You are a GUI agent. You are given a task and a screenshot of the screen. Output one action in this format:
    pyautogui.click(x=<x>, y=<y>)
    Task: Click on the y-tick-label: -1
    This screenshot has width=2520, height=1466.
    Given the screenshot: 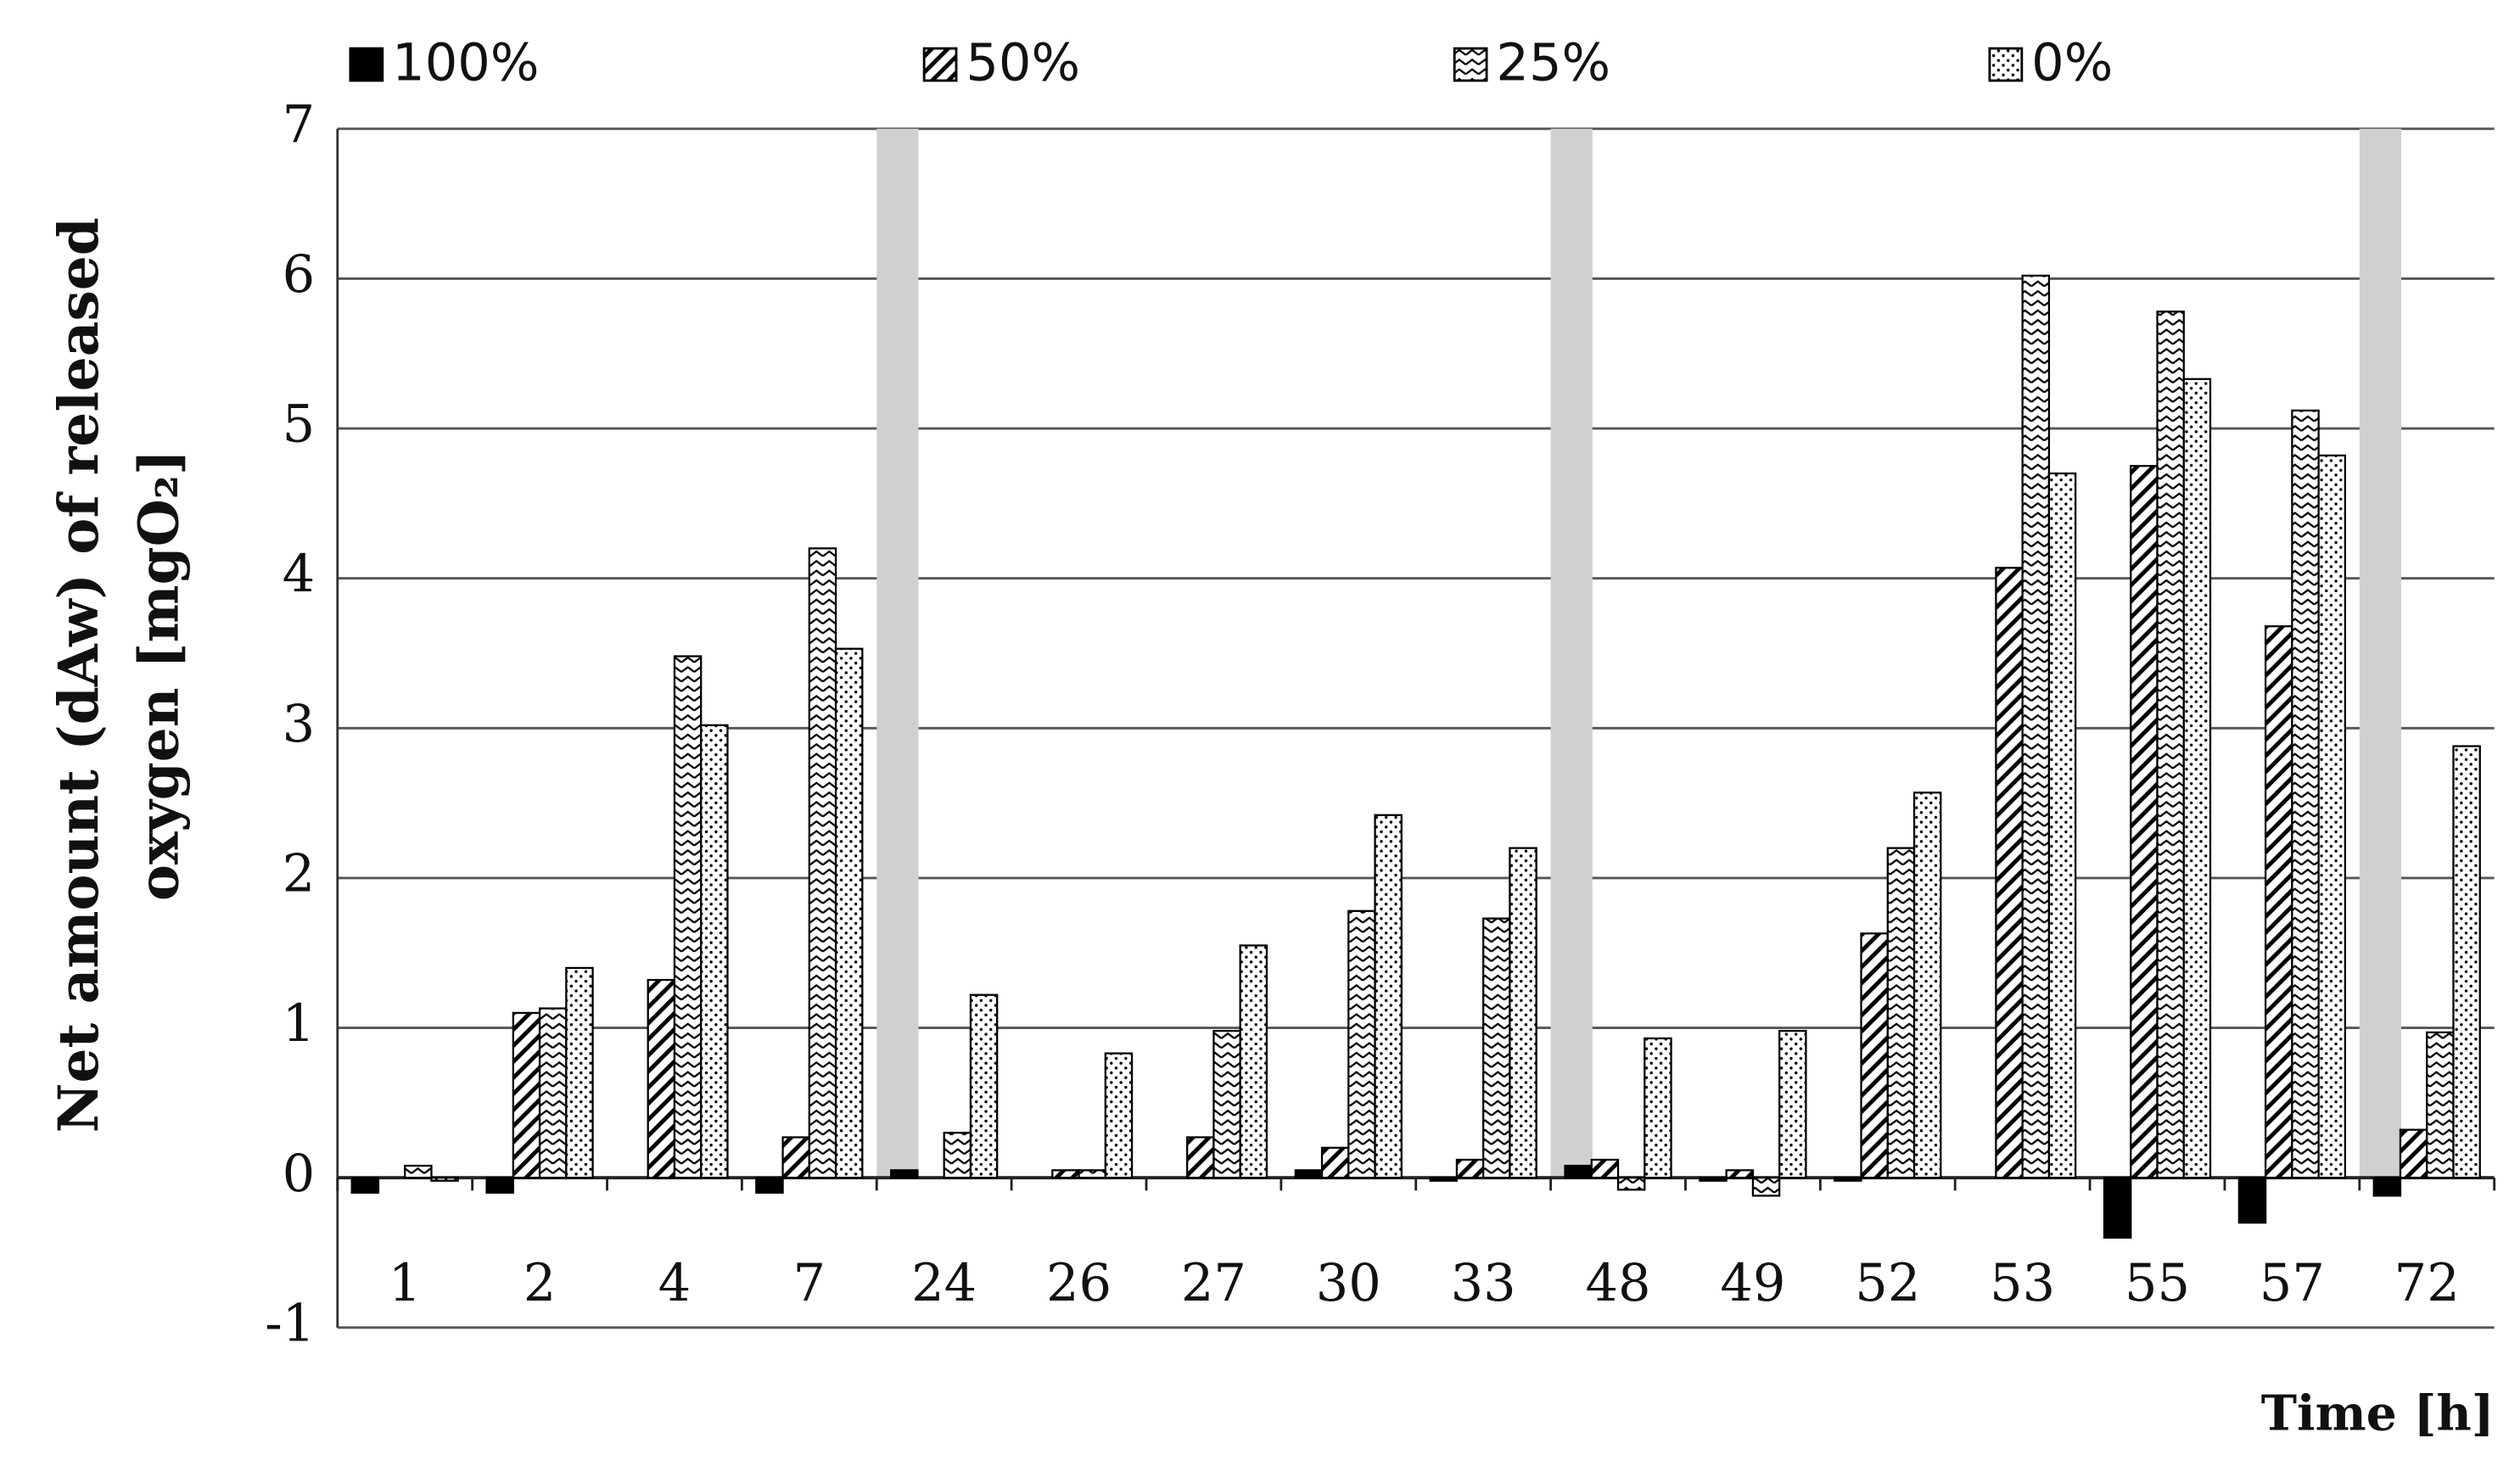 What is the action you would take?
    pyautogui.click(x=290, y=1323)
    